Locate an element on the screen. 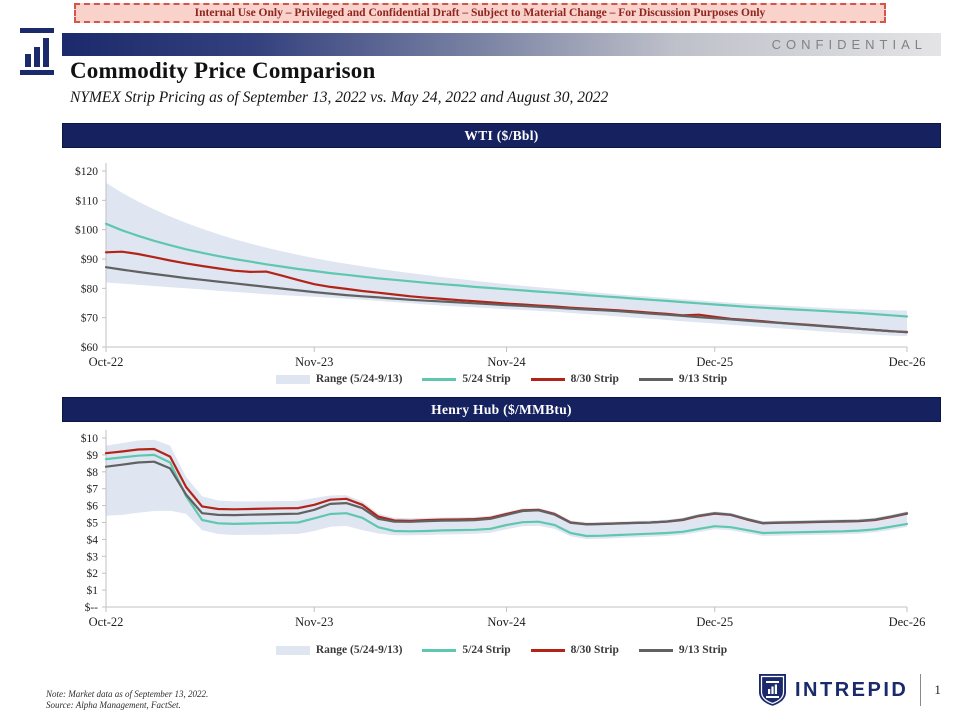 This screenshot has width=960, height=720. y-tick-label: $10 is located at coordinates (90, 438).